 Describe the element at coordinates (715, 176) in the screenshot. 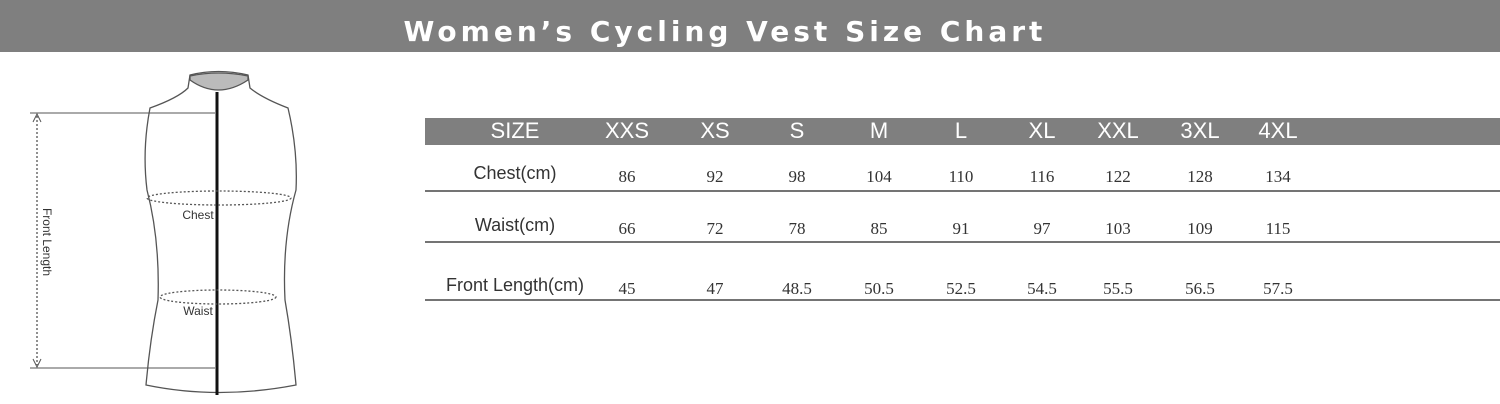

I see `cell: 92` at that location.